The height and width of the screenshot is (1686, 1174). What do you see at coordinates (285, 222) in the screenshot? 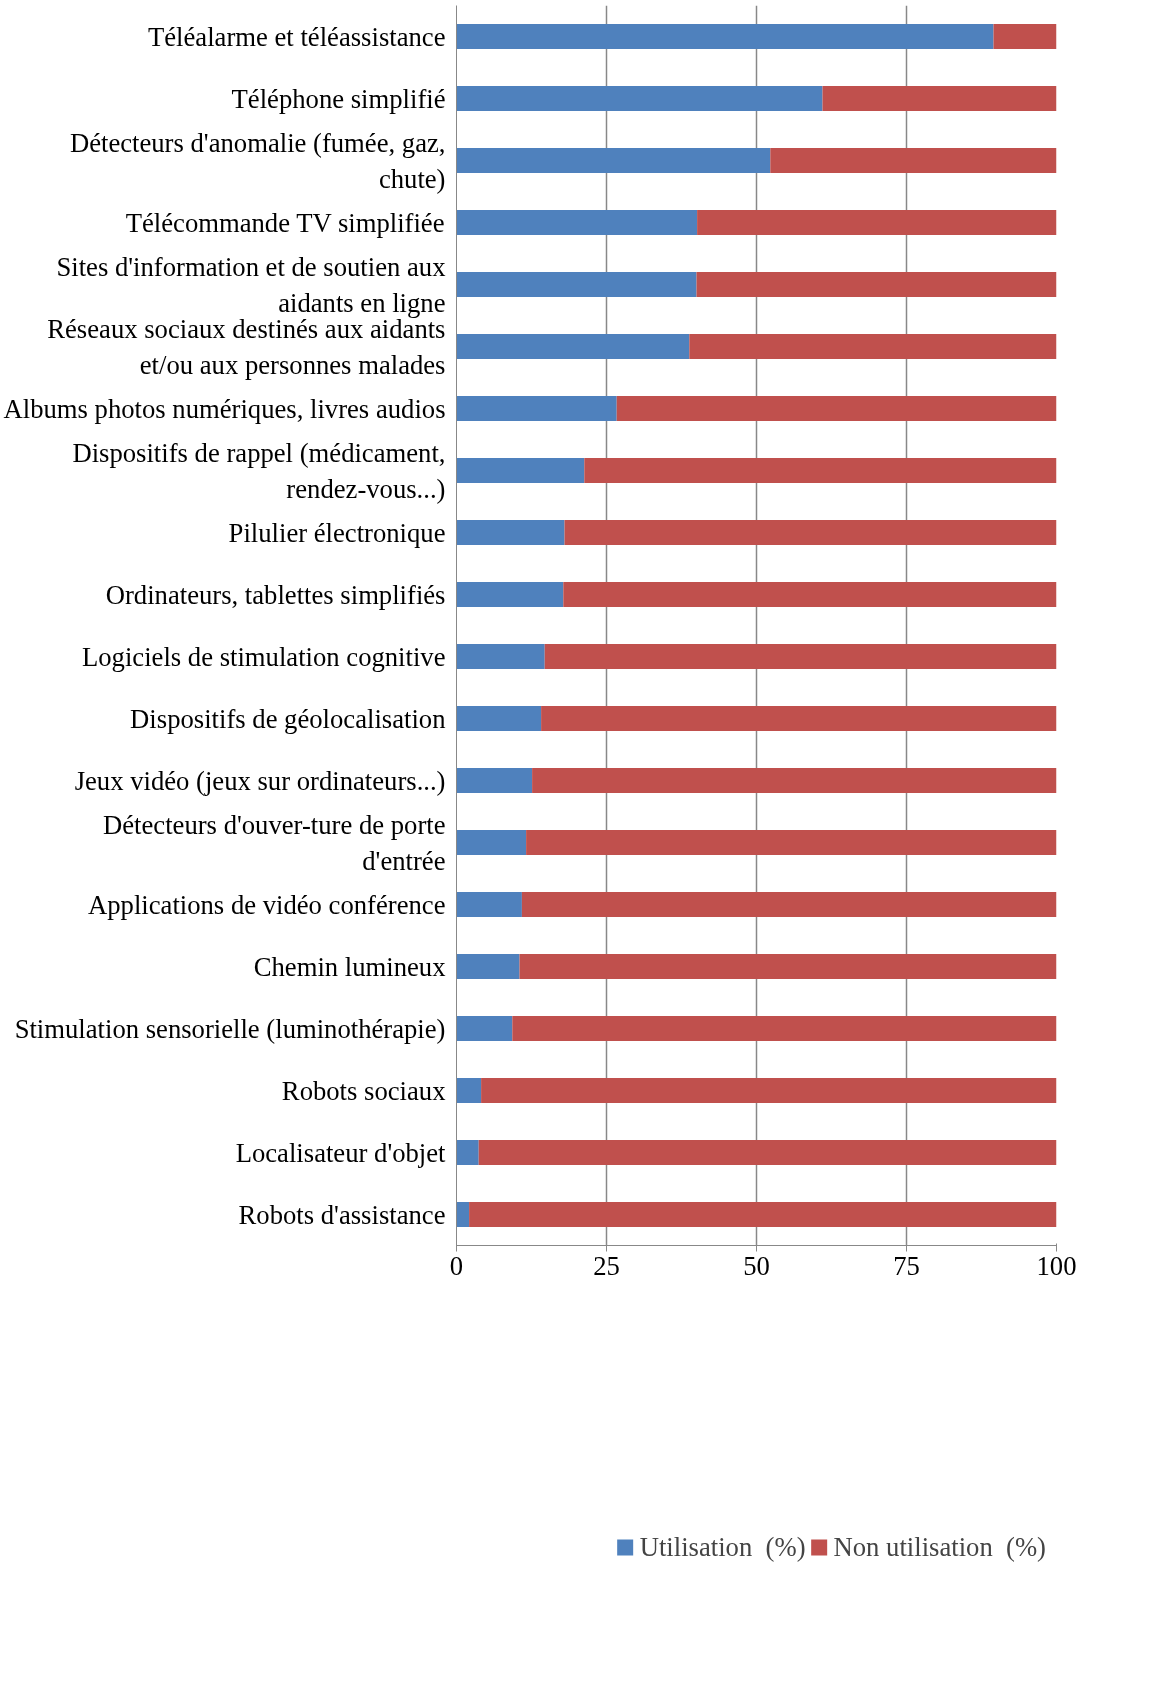
I see `y-tick-label: Télécommande TV simplifiée` at bounding box center [285, 222].